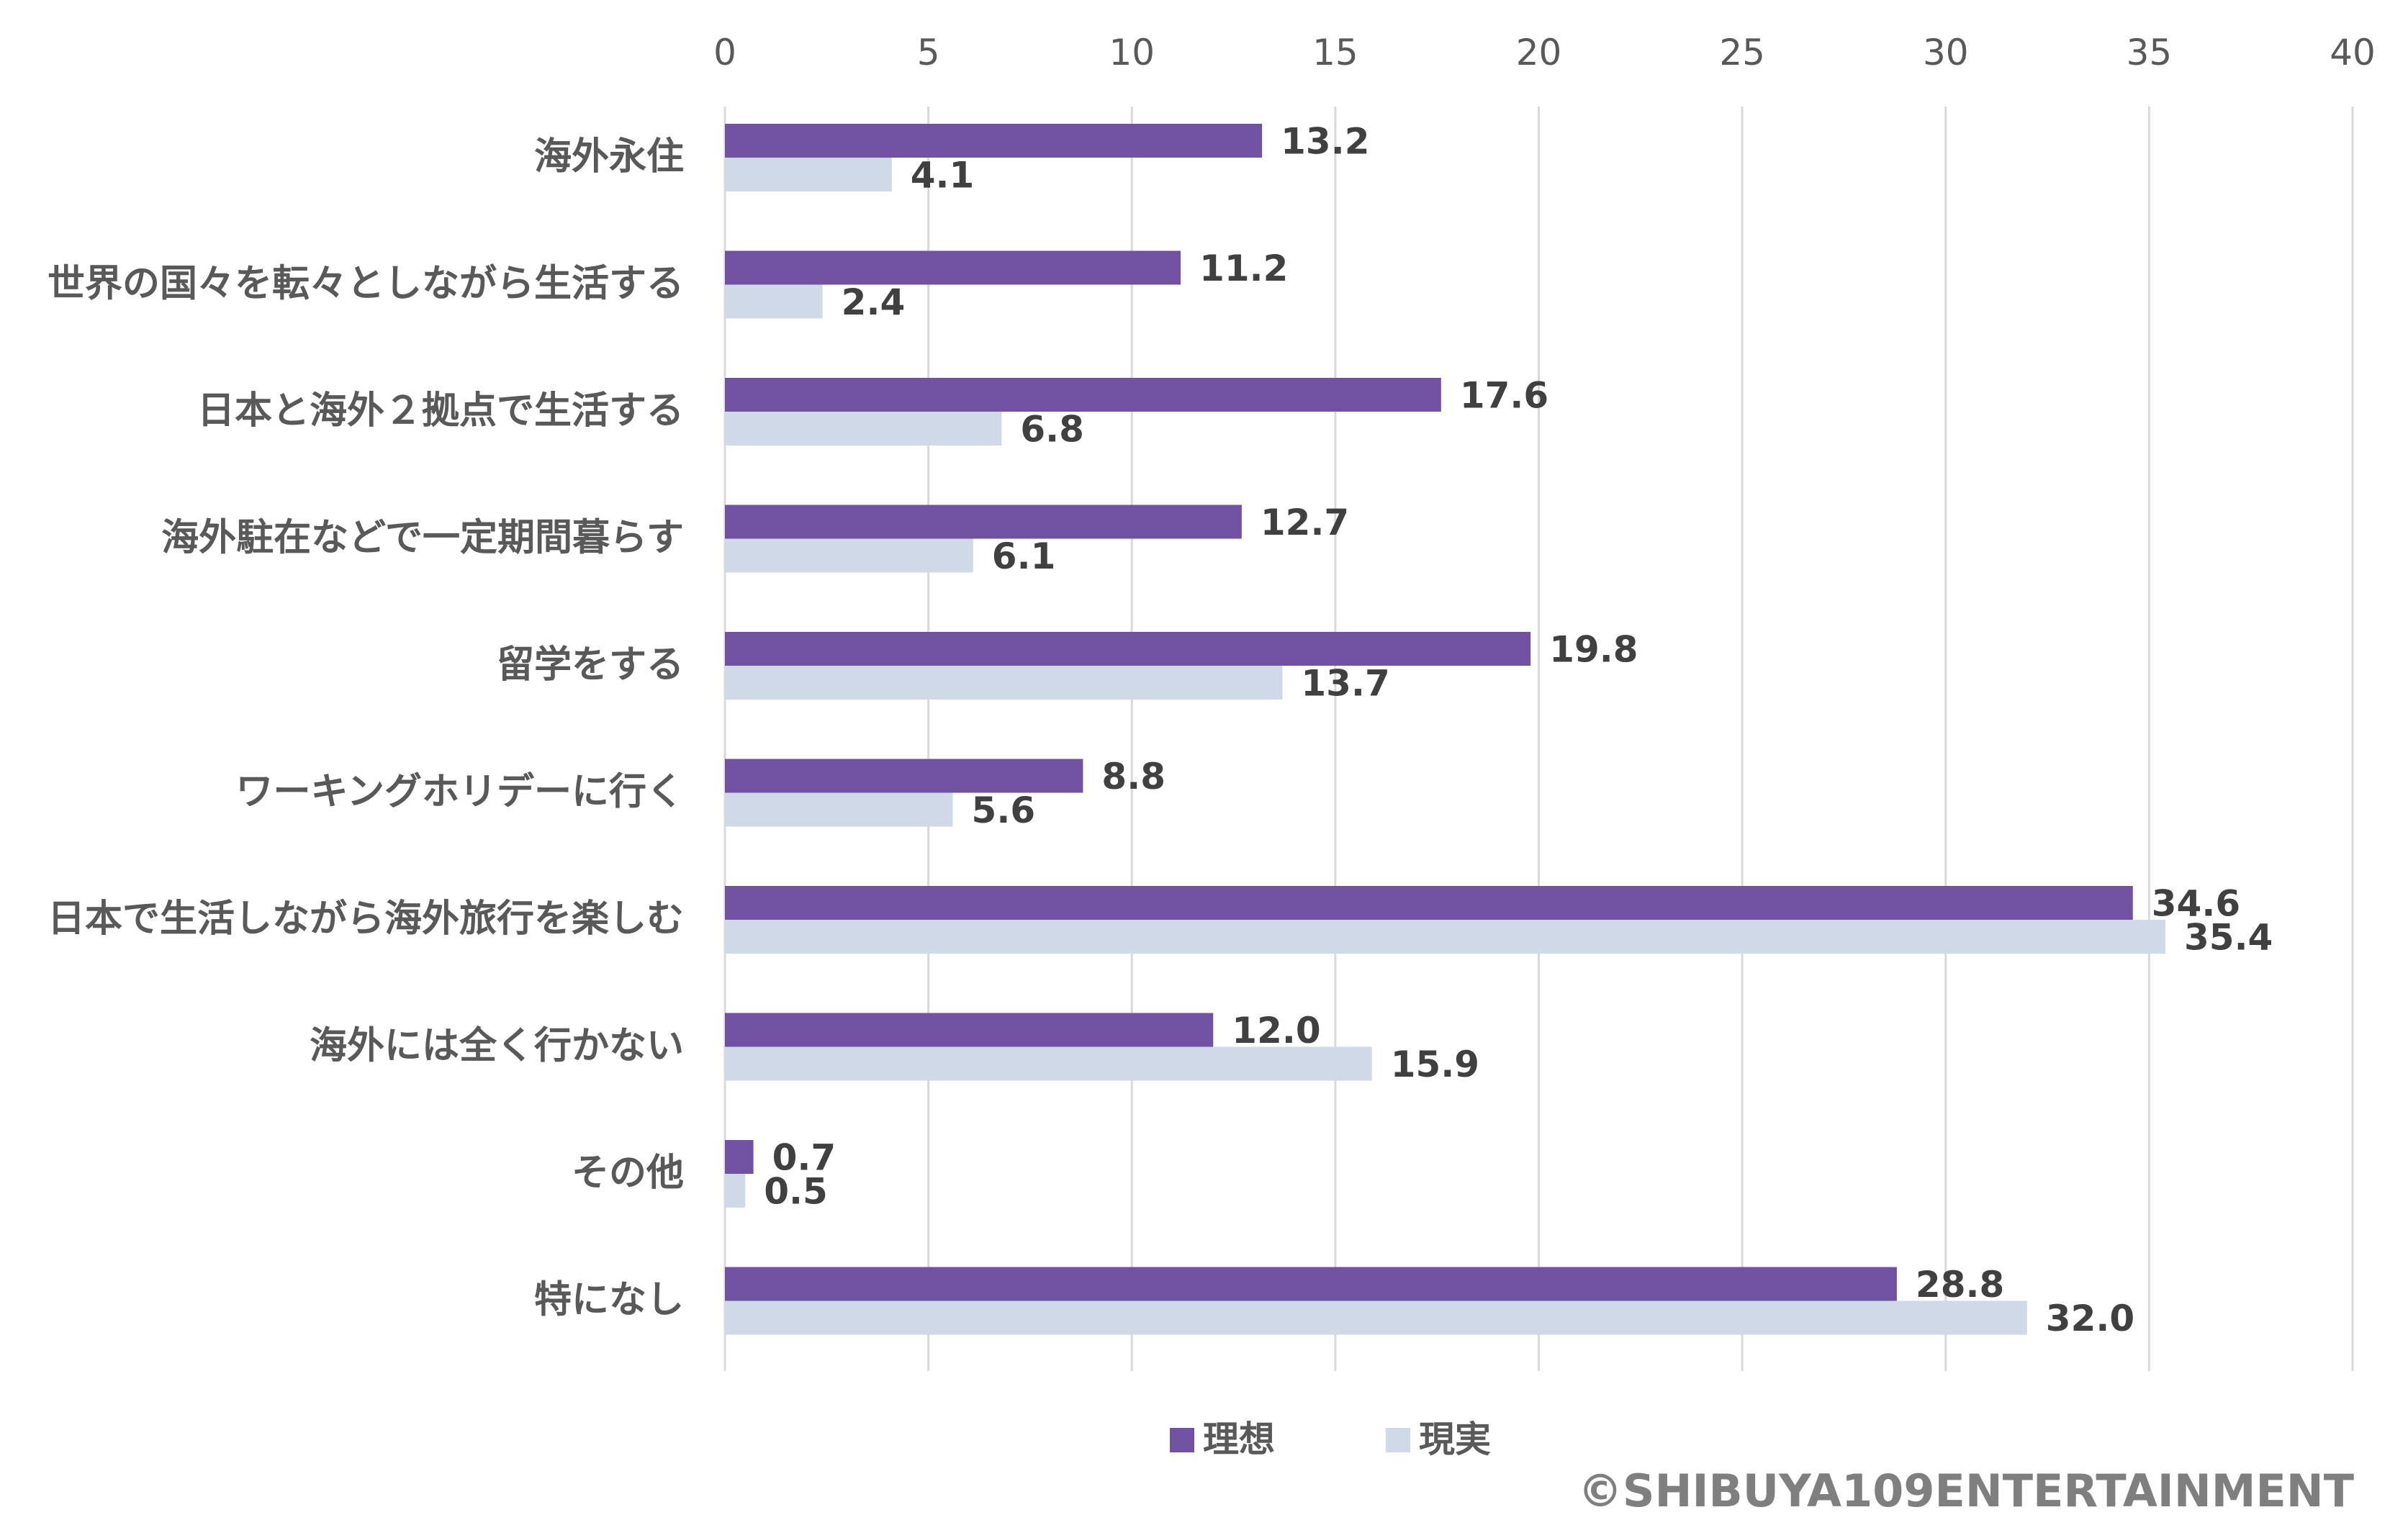  I want to click on data-label-ideal: 0.7, so click(804, 1158).